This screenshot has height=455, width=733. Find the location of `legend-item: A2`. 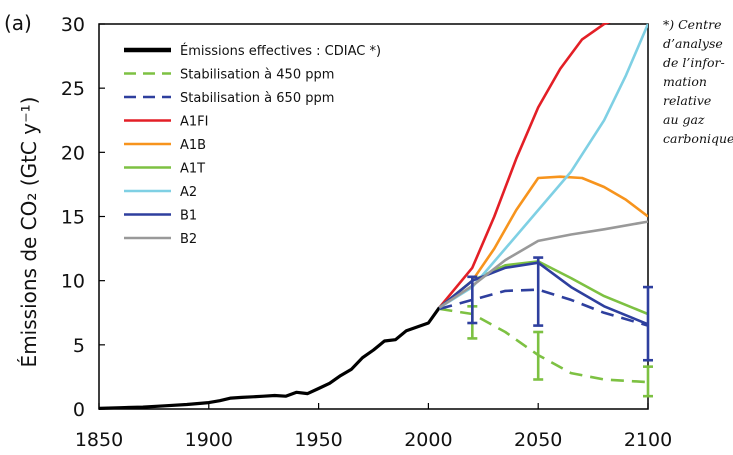

legend-item: A2 is located at coordinates (160, 192).